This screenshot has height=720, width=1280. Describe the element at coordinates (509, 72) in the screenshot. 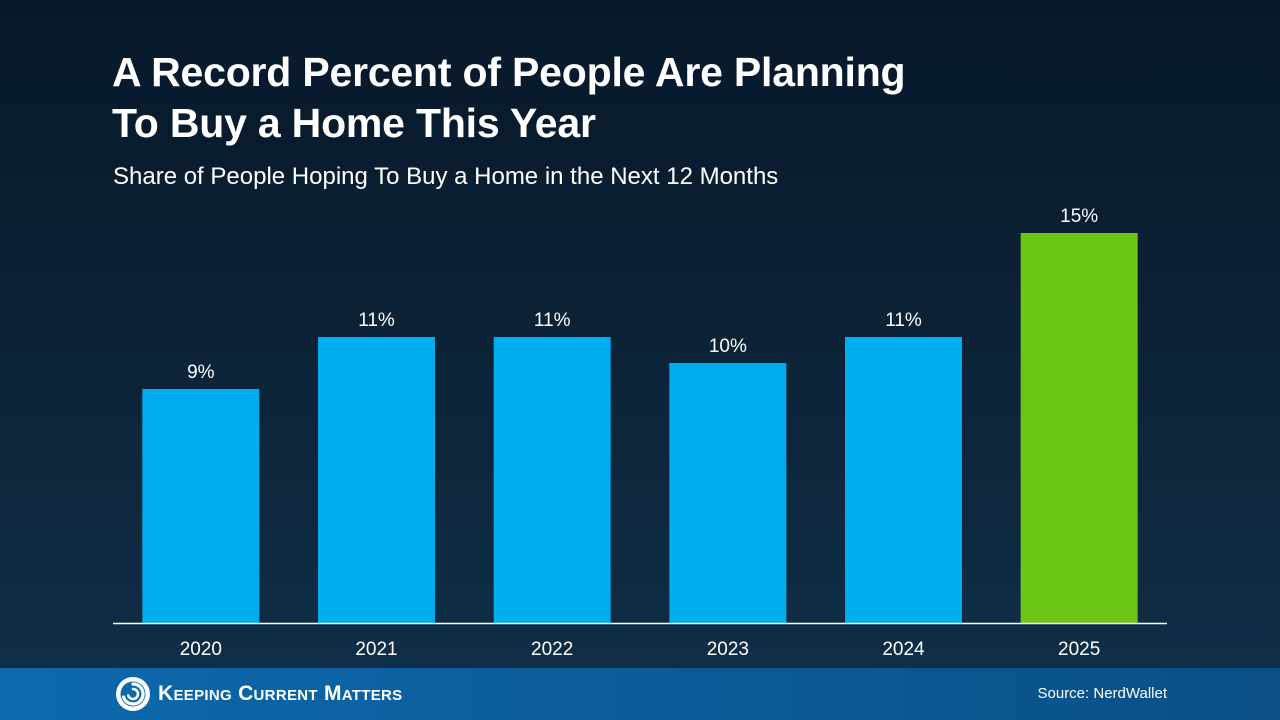

I see `title-line-1: A Record Percent of People Are Planning` at that location.